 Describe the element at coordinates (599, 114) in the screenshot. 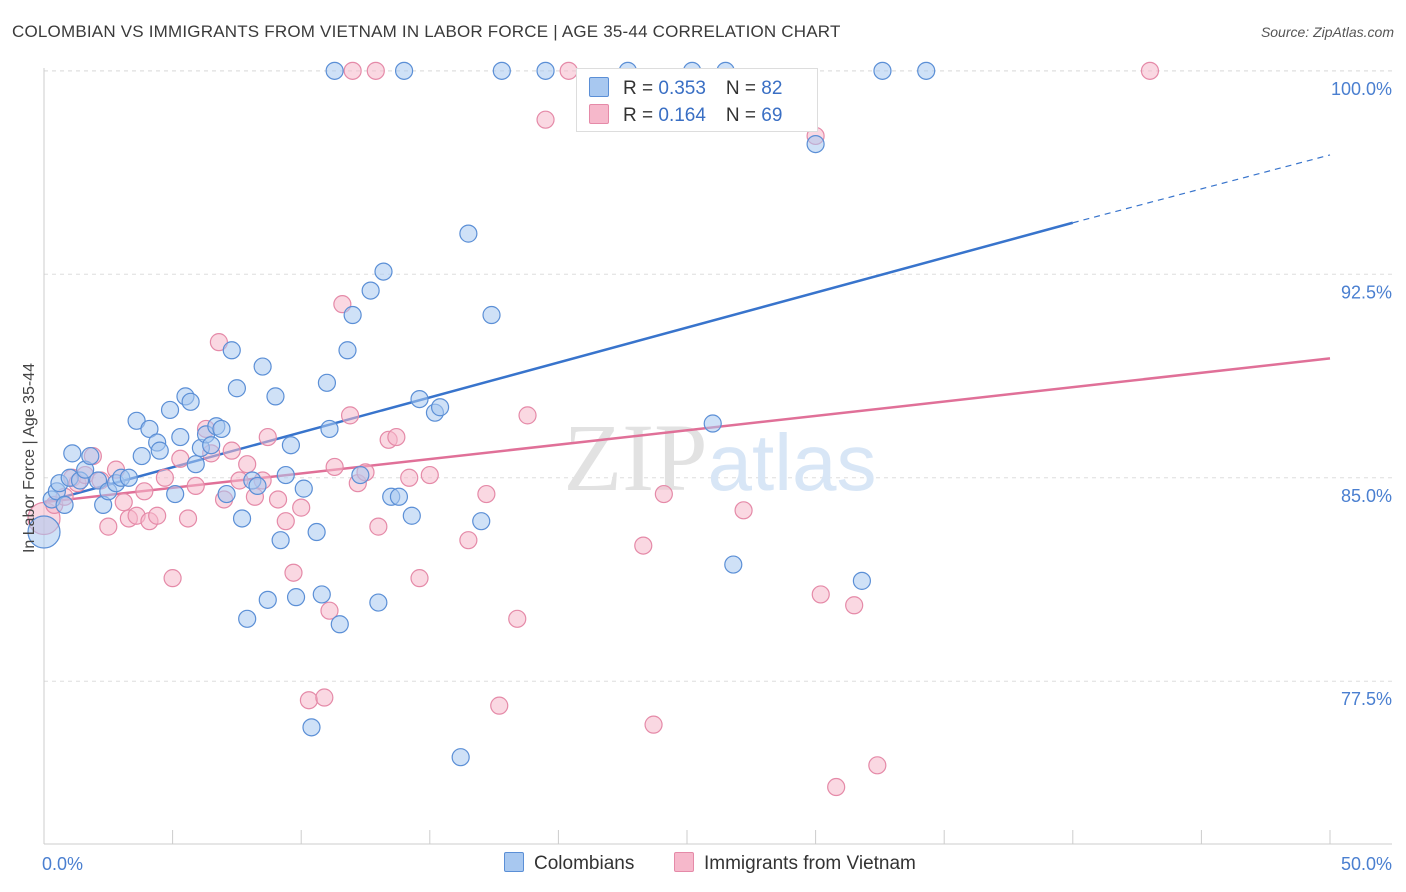

I see `legend-swatch-pink` at that location.